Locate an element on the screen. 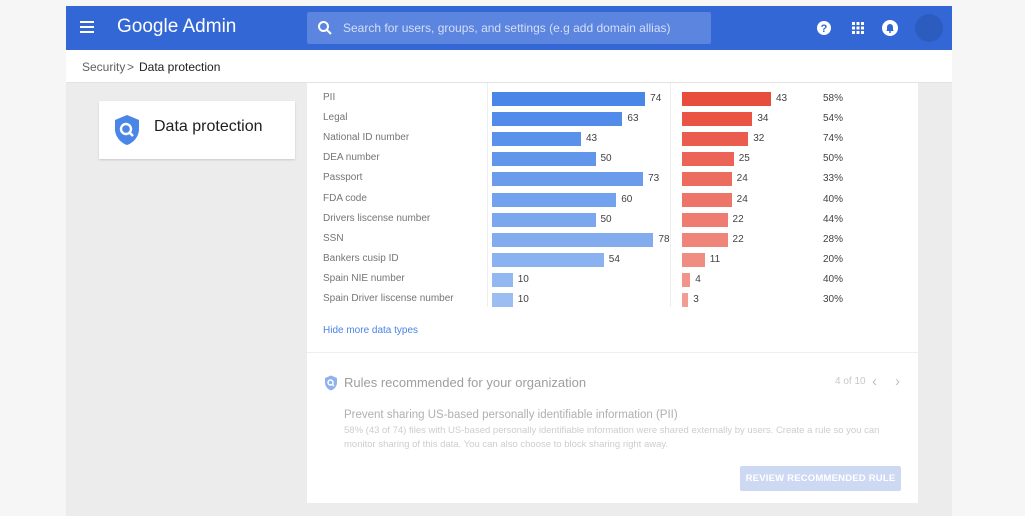 The width and height of the screenshot is (1025, 516). top-app-bar: Google Admin ? is located at coordinates (509, 28).